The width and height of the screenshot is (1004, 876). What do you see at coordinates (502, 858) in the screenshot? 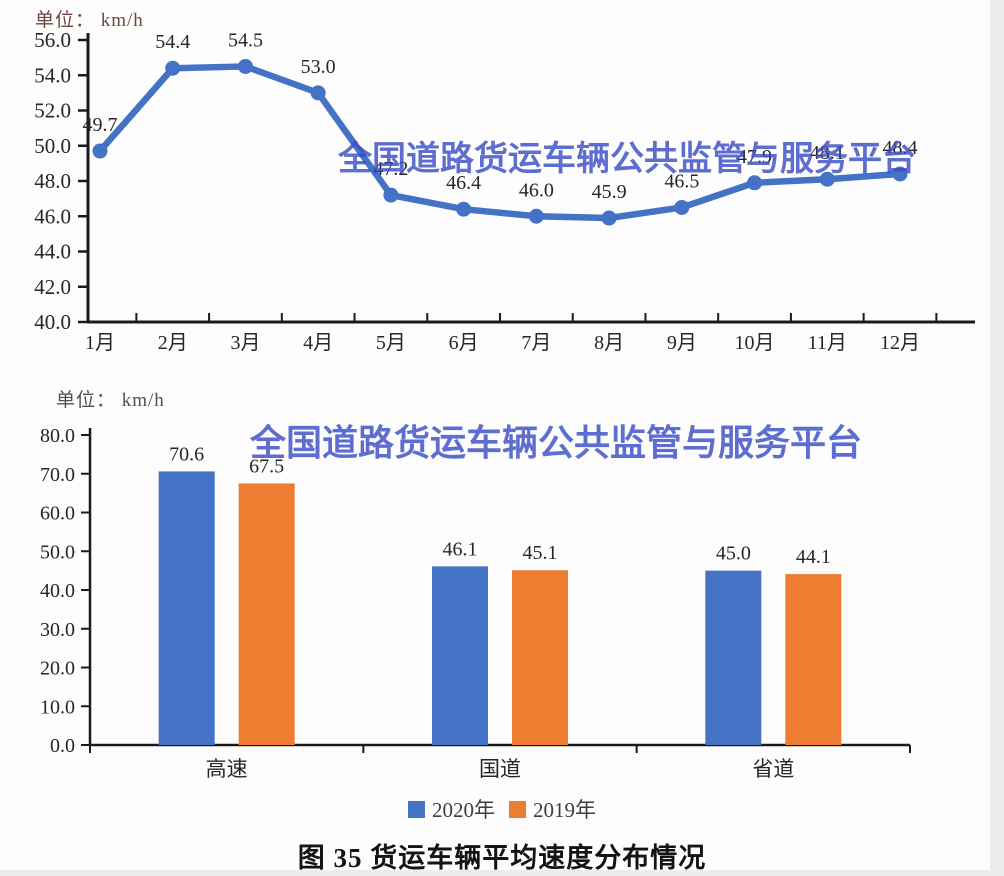
I see `figure-caption: 图 35 货运车辆平均速度分布情况` at bounding box center [502, 858].